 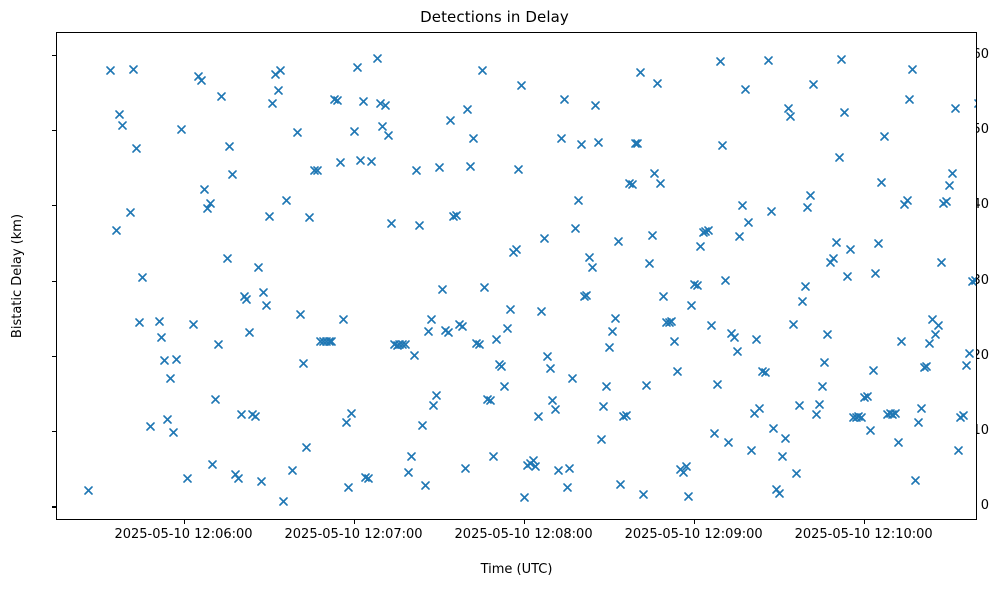 I want to click on x-tick-label: 2025-05-10 12:06:00, so click(x=183, y=534).